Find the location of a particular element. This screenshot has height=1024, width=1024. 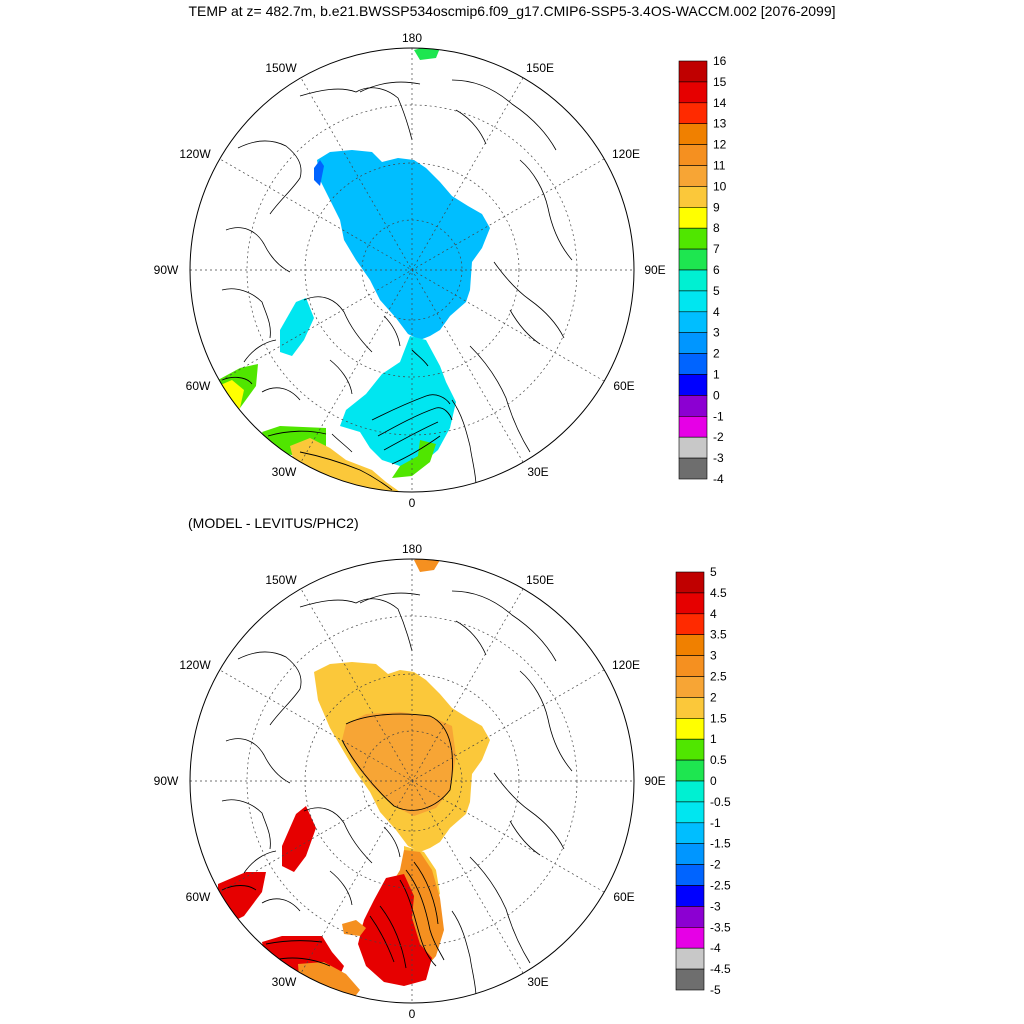

top-colorbar-label: 0 is located at coordinates (716, 395).